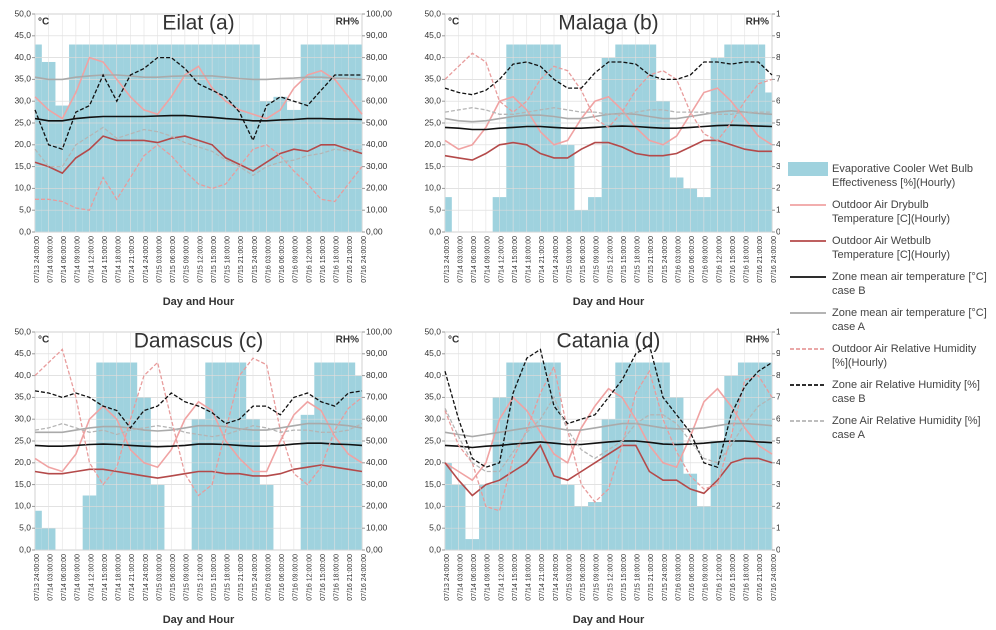  What do you see at coordinates (768, 162) in the screenshot?
I see `bar` at bounding box center [768, 162].